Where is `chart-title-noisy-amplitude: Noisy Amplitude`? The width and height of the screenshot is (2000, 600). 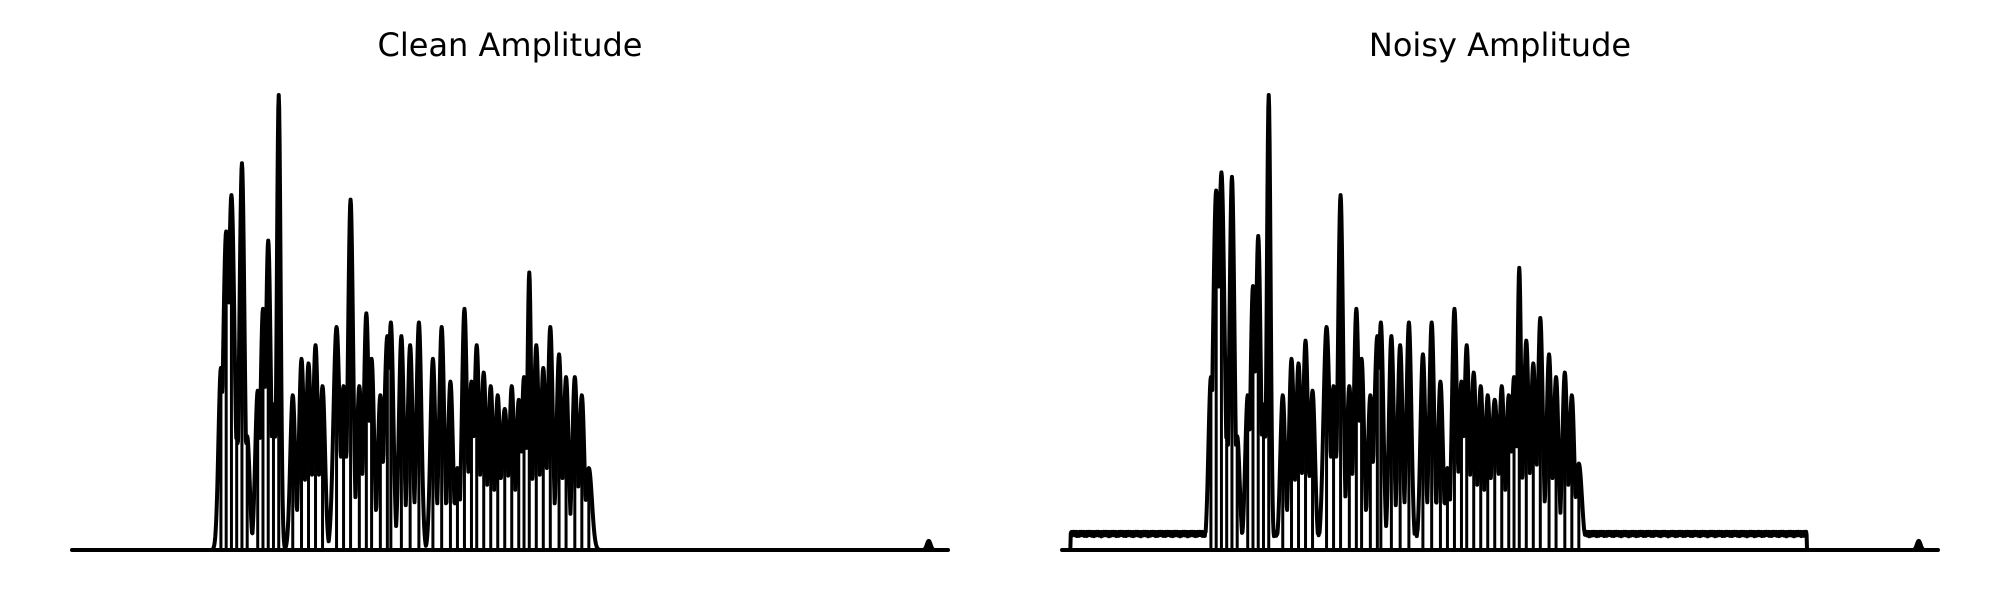 chart-title-noisy-amplitude: Noisy Amplitude is located at coordinates (1500, 45).